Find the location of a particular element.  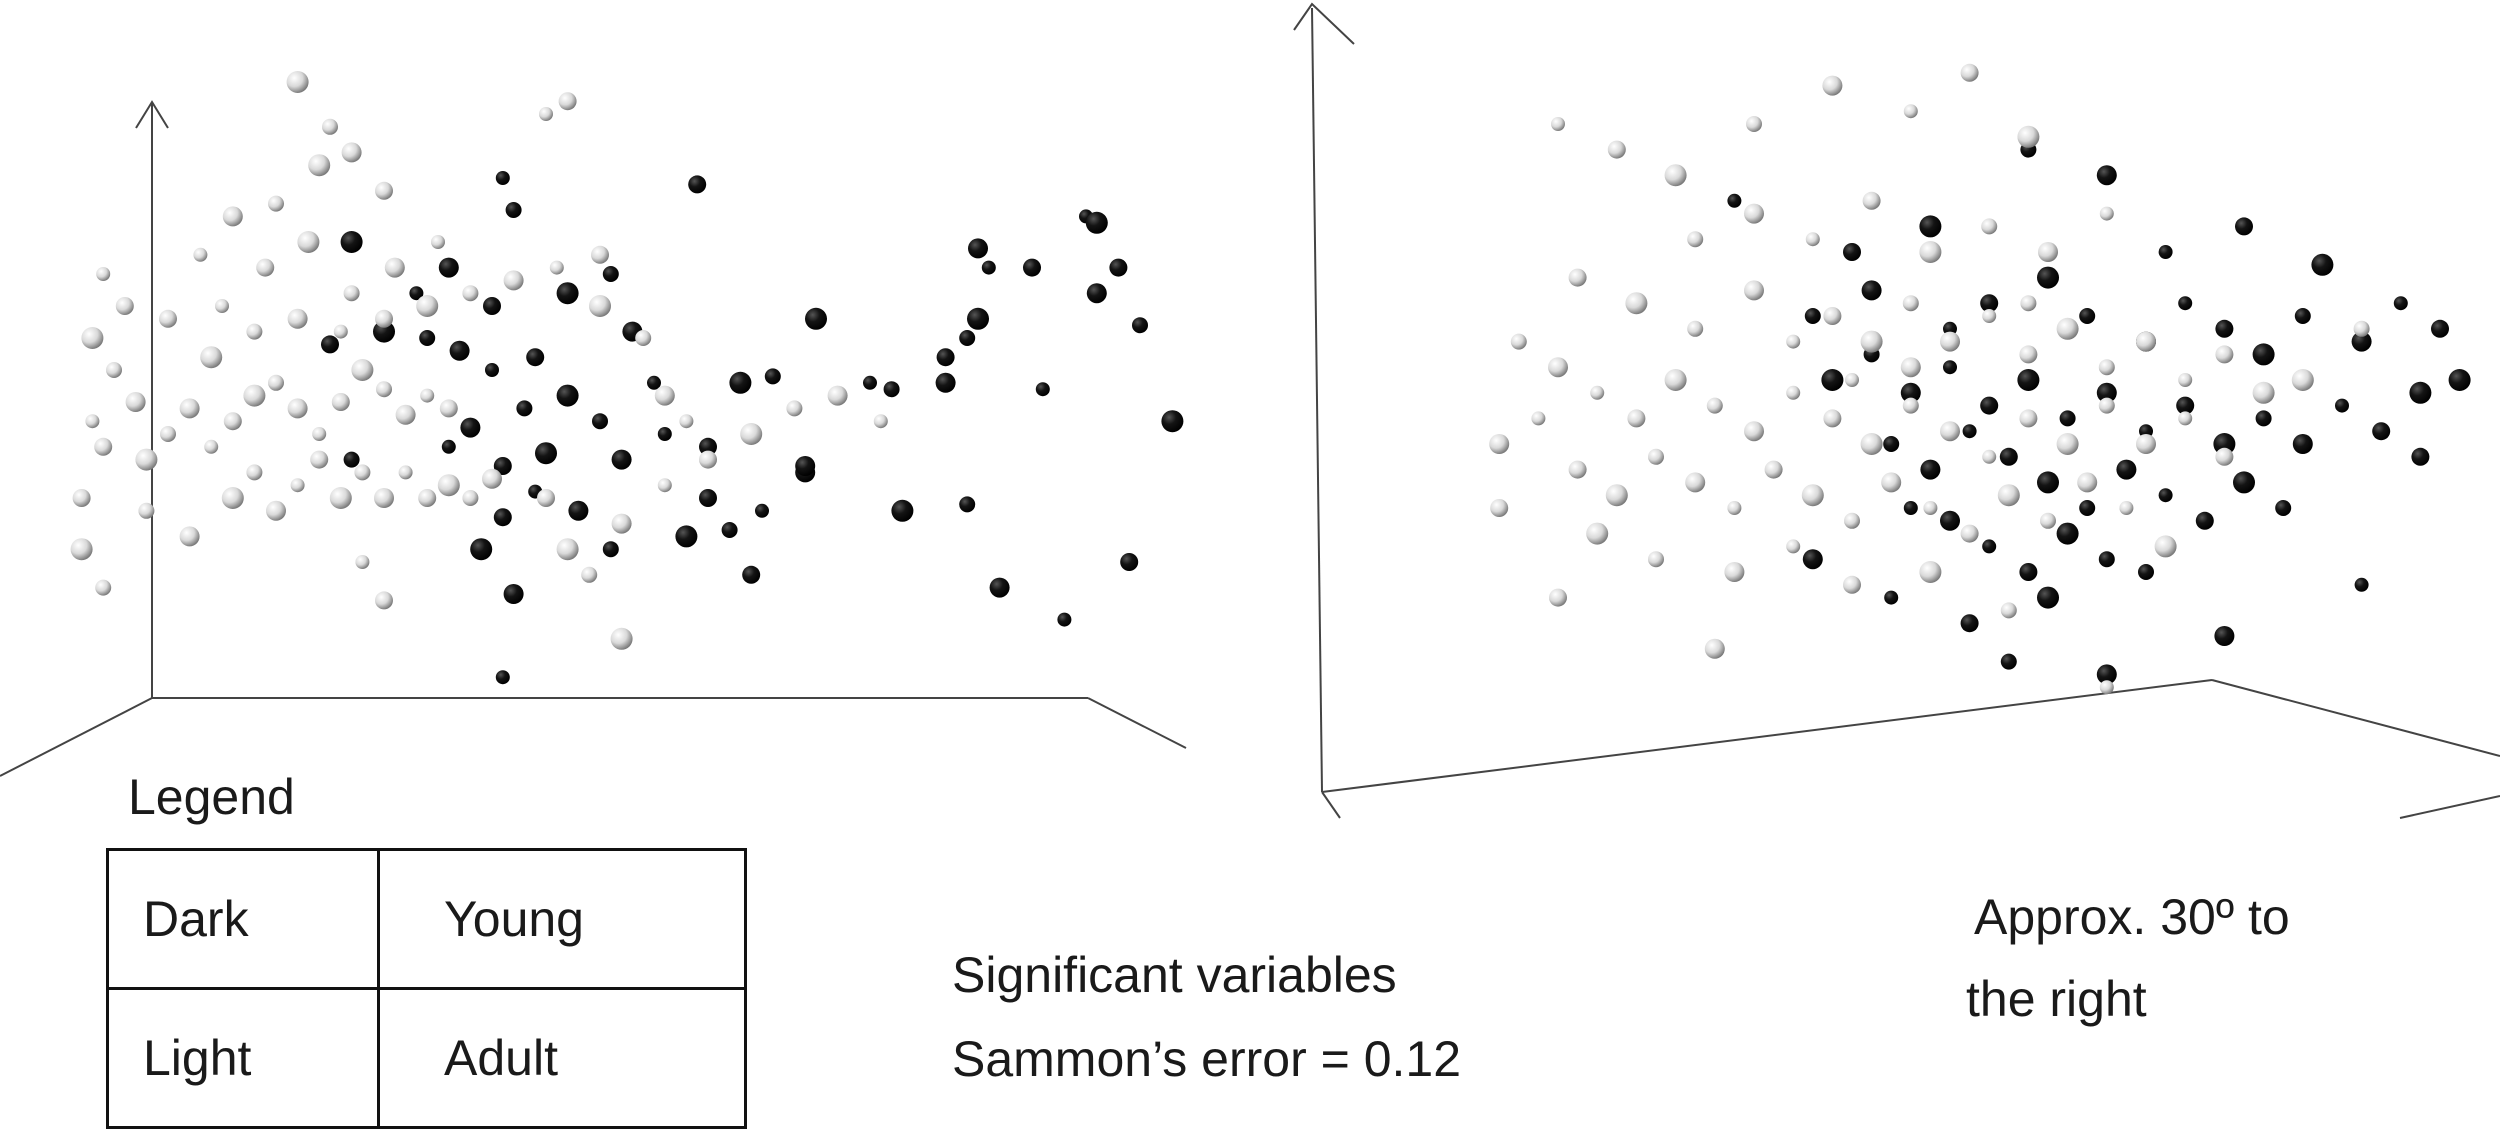

legend-row-1: Dark Young is located at coordinates (426, 919).